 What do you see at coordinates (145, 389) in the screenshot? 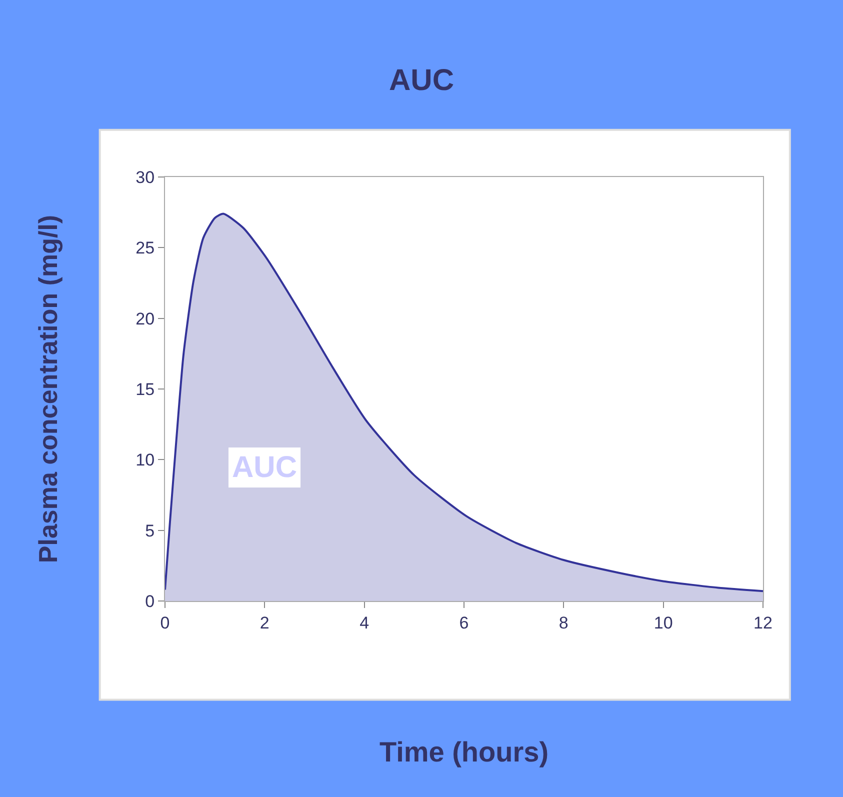
I see `y-tick-label: 15` at bounding box center [145, 389].